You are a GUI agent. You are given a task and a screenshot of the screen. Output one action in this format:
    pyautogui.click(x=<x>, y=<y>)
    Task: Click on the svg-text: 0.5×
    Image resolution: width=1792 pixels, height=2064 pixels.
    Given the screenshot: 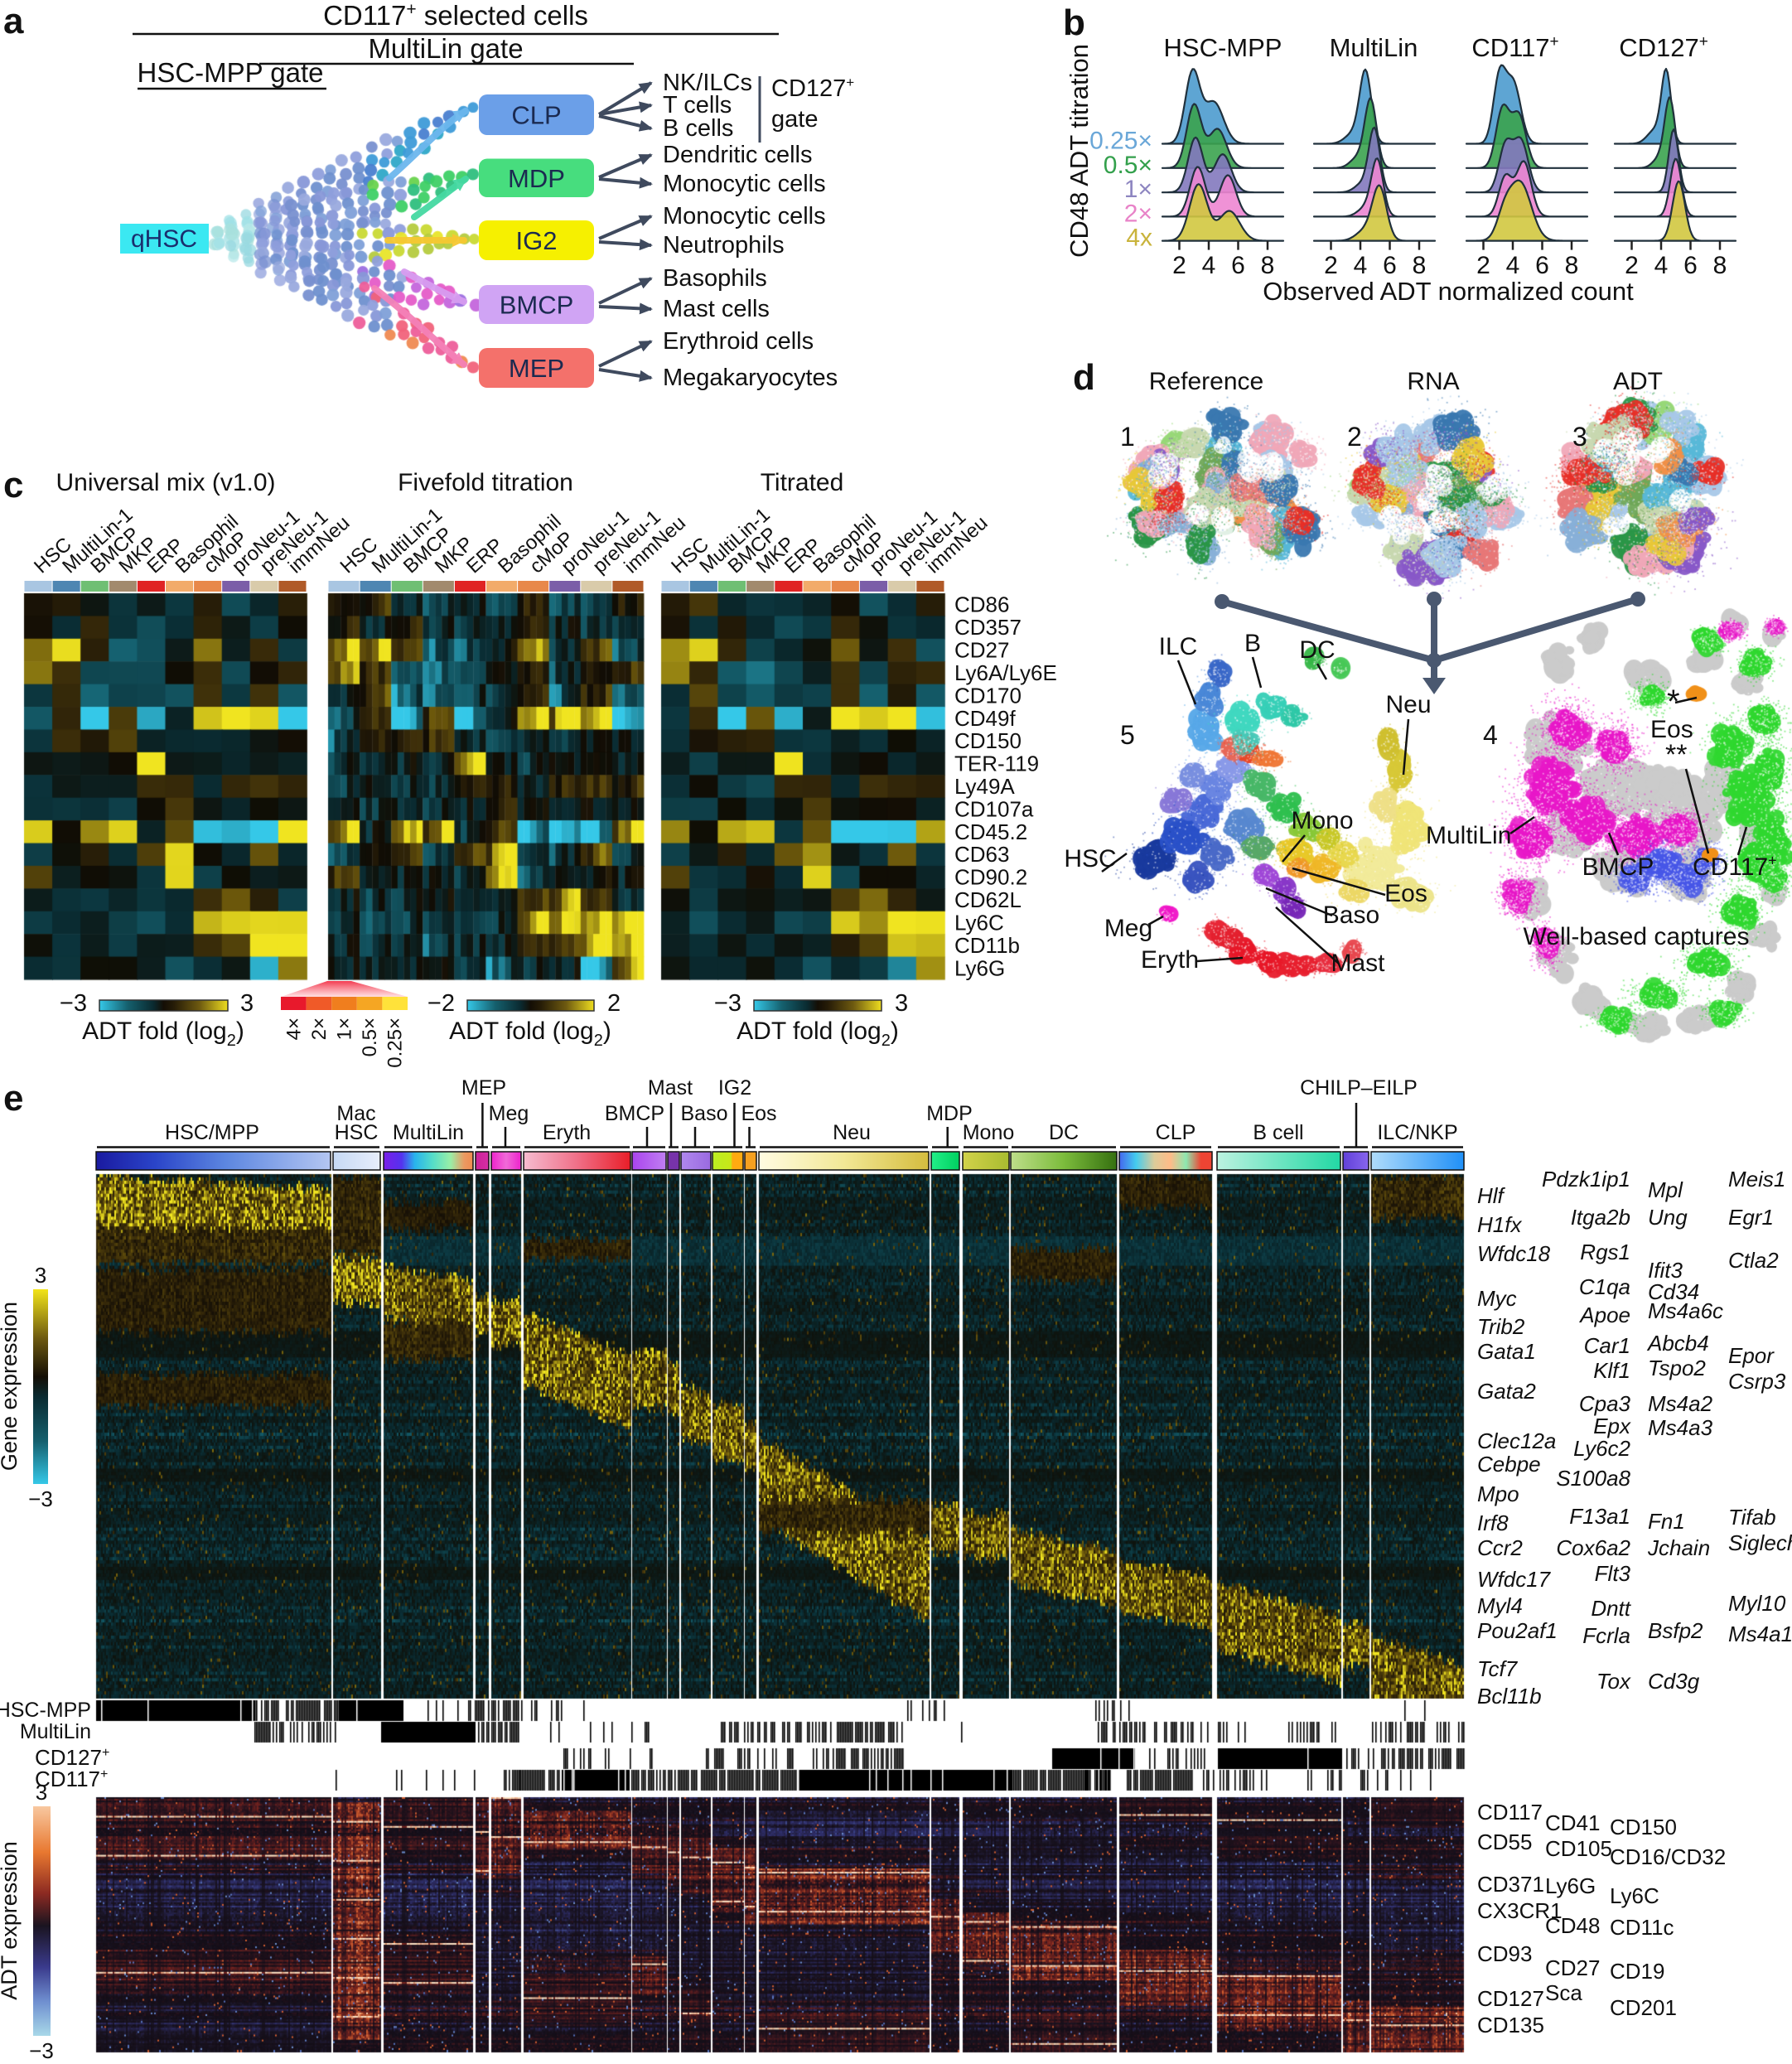 What is the action you would take?
    pyautogui.click(x=370, y=1036)
    